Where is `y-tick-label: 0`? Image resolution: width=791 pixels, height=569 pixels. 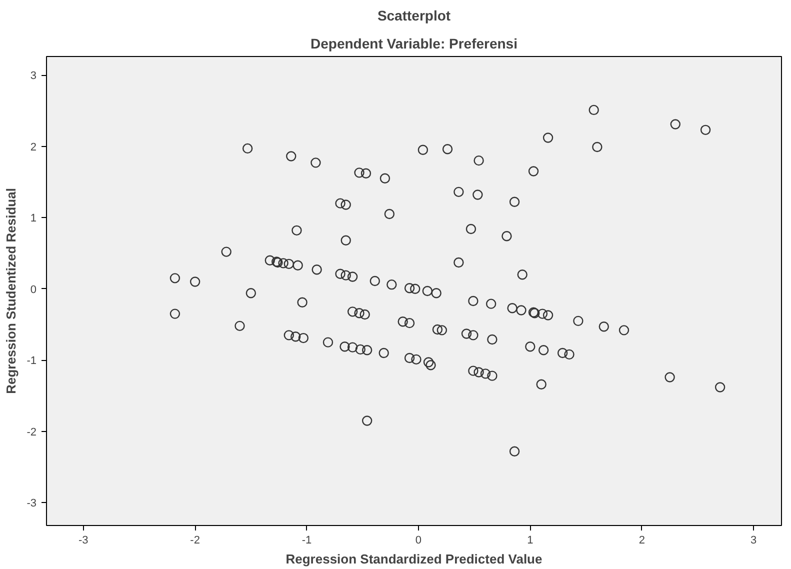
y-tick-label: 0 is located at coordinates (33, 290).